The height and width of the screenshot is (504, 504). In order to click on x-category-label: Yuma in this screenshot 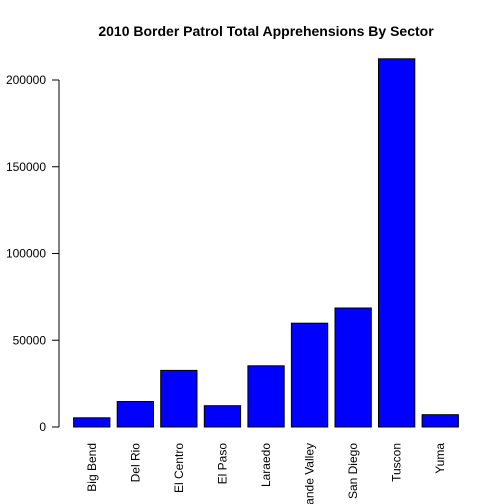, I will do `click(440, 458)`.